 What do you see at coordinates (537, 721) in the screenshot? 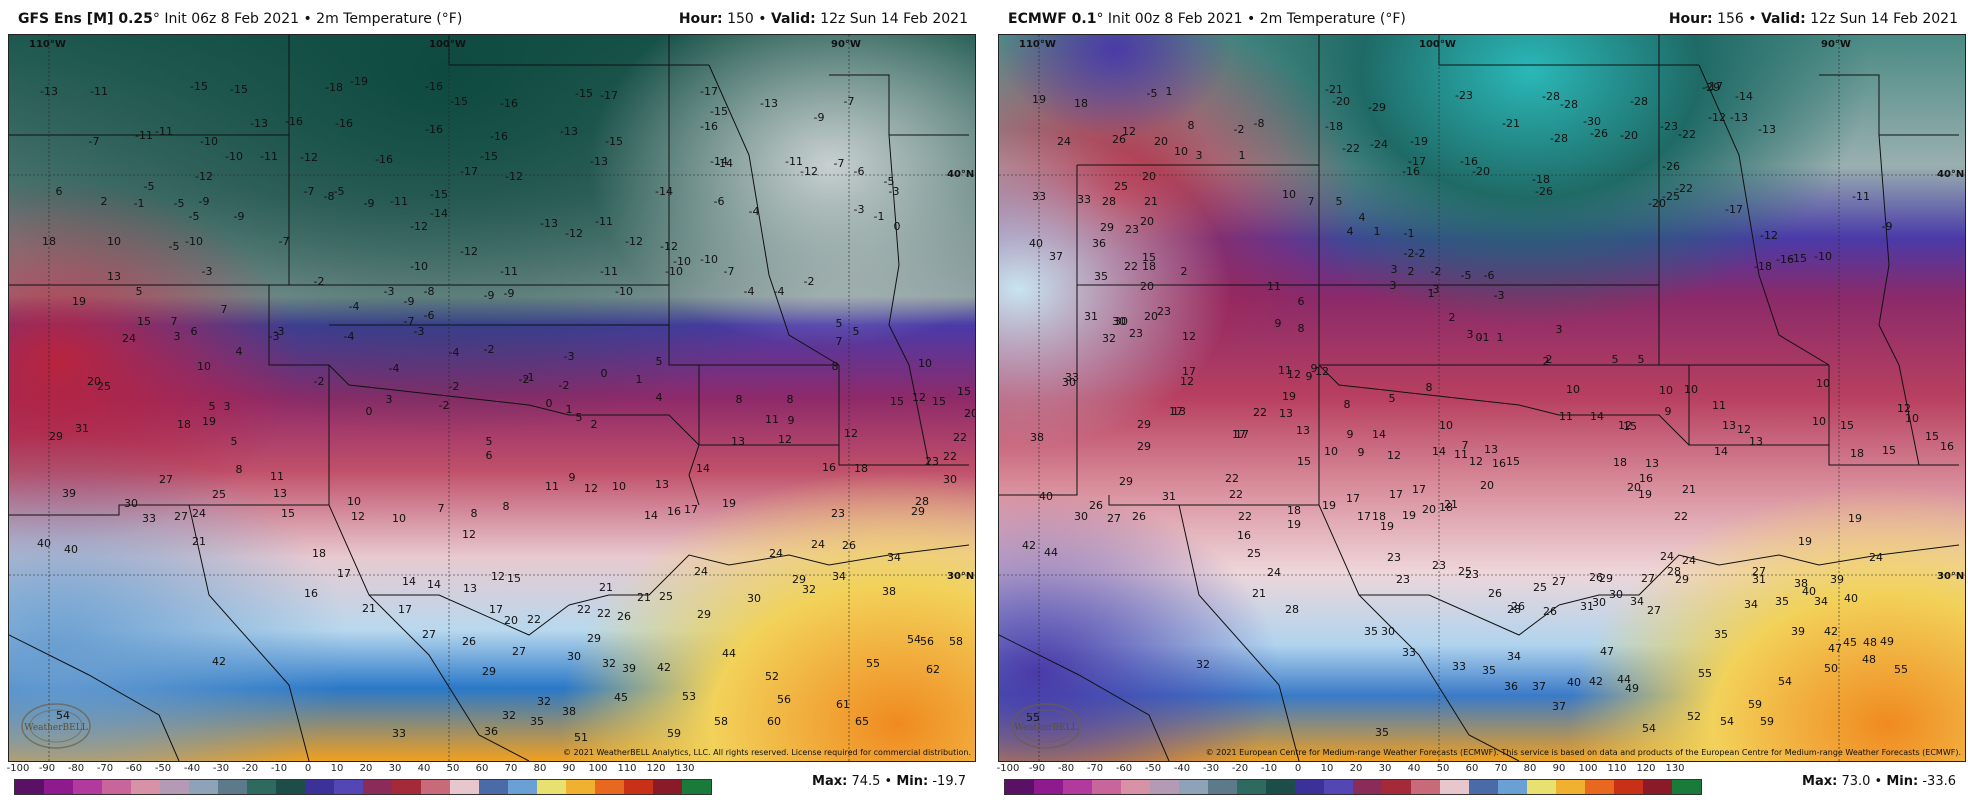
I see `gfs-station-value: 35` at bounding box center [537, 721].